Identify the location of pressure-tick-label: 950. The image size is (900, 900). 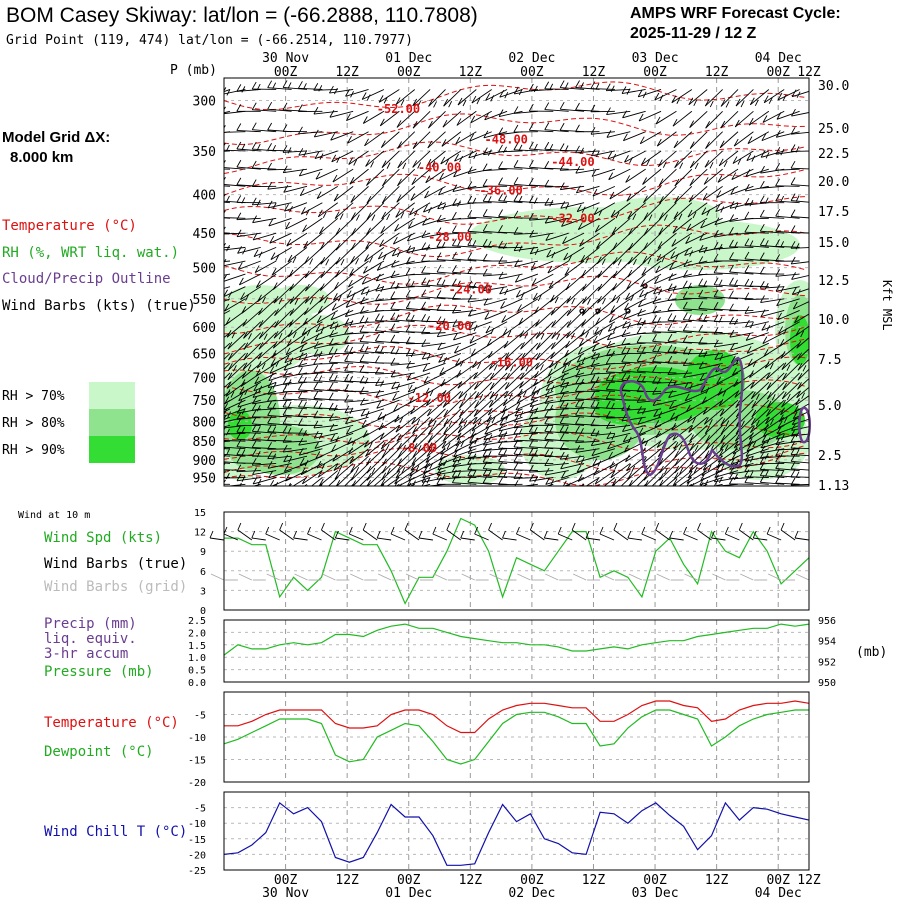
(204, 479).